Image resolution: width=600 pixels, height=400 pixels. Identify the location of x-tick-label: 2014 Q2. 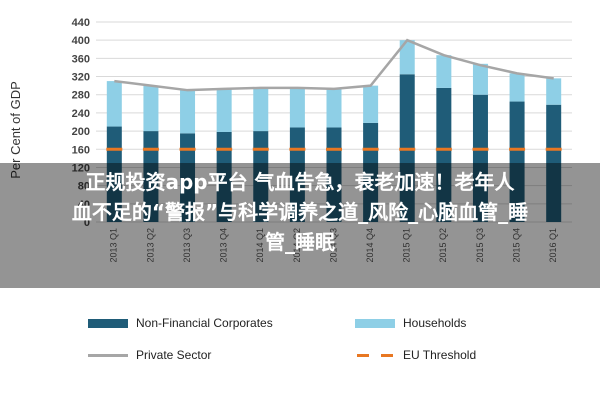
(297, 245).